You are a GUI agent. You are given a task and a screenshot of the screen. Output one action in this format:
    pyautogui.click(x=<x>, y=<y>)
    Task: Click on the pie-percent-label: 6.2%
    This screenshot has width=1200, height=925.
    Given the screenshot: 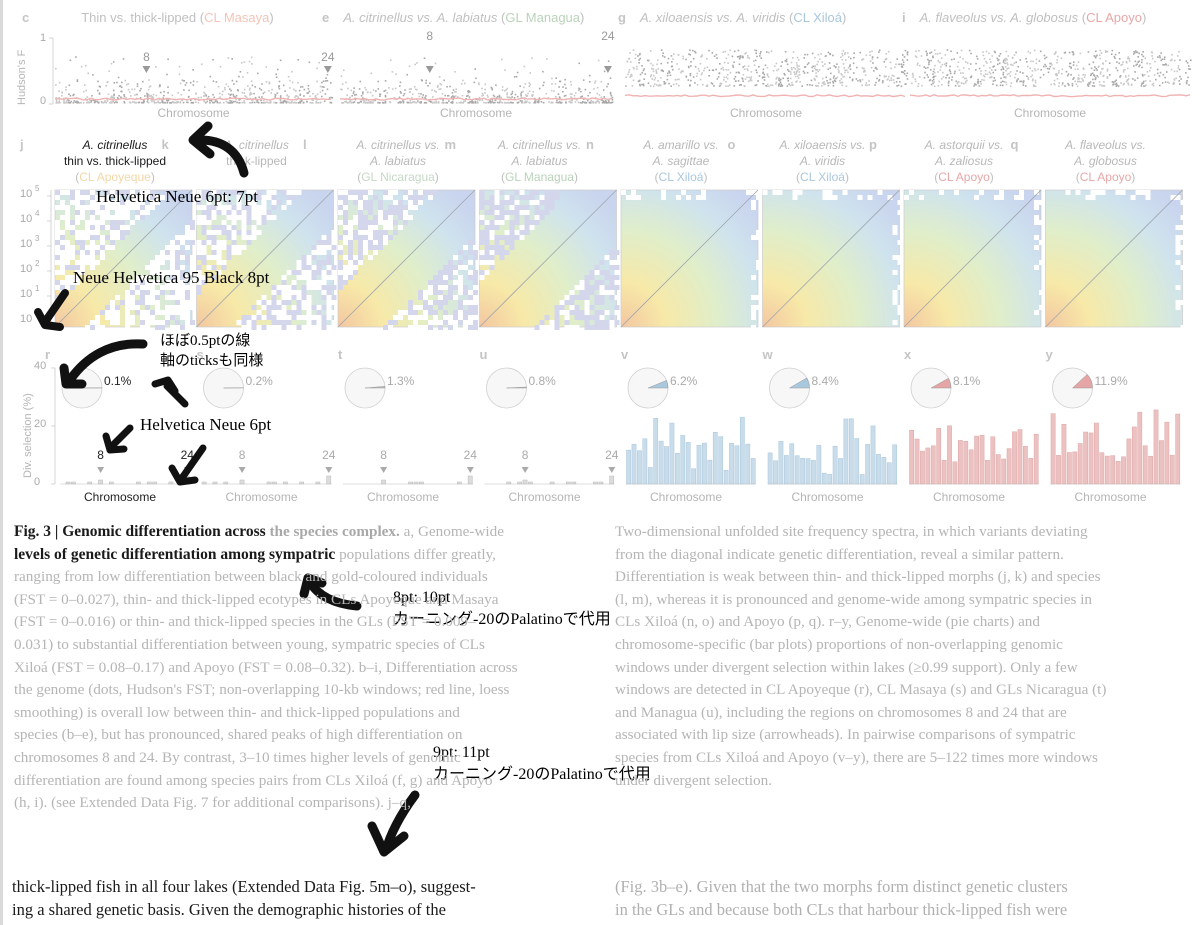 What is the action you would take?
    pyautogui.click(x=684, y=381)
    